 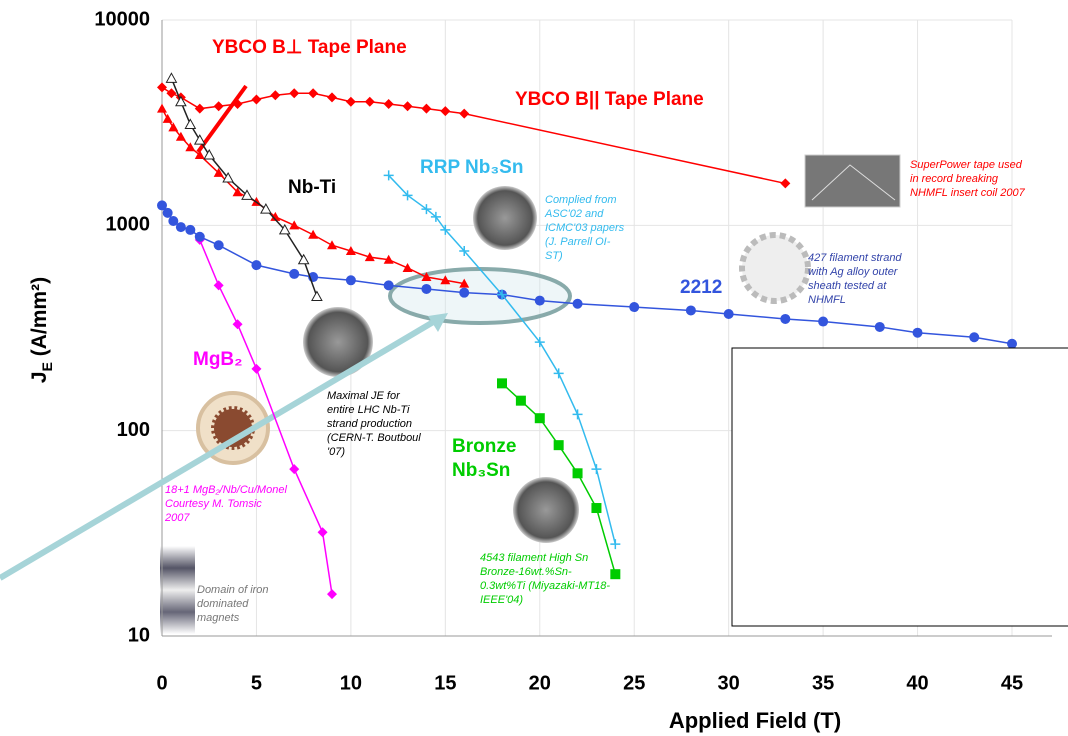 I want to click on legend, so click(x=899, y=487).